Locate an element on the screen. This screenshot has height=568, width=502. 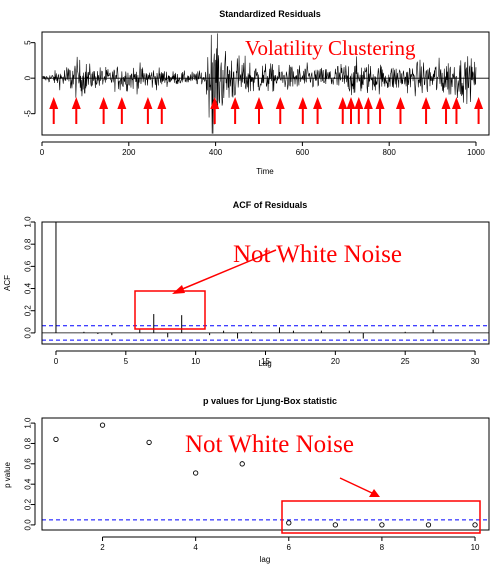
ljung-box-annotation-arrow is located at coordinates (356, 485).